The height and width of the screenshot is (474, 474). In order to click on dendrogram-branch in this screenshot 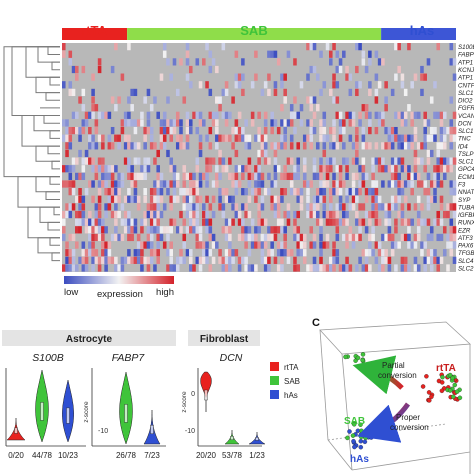, I will do `click(55, 66)`.